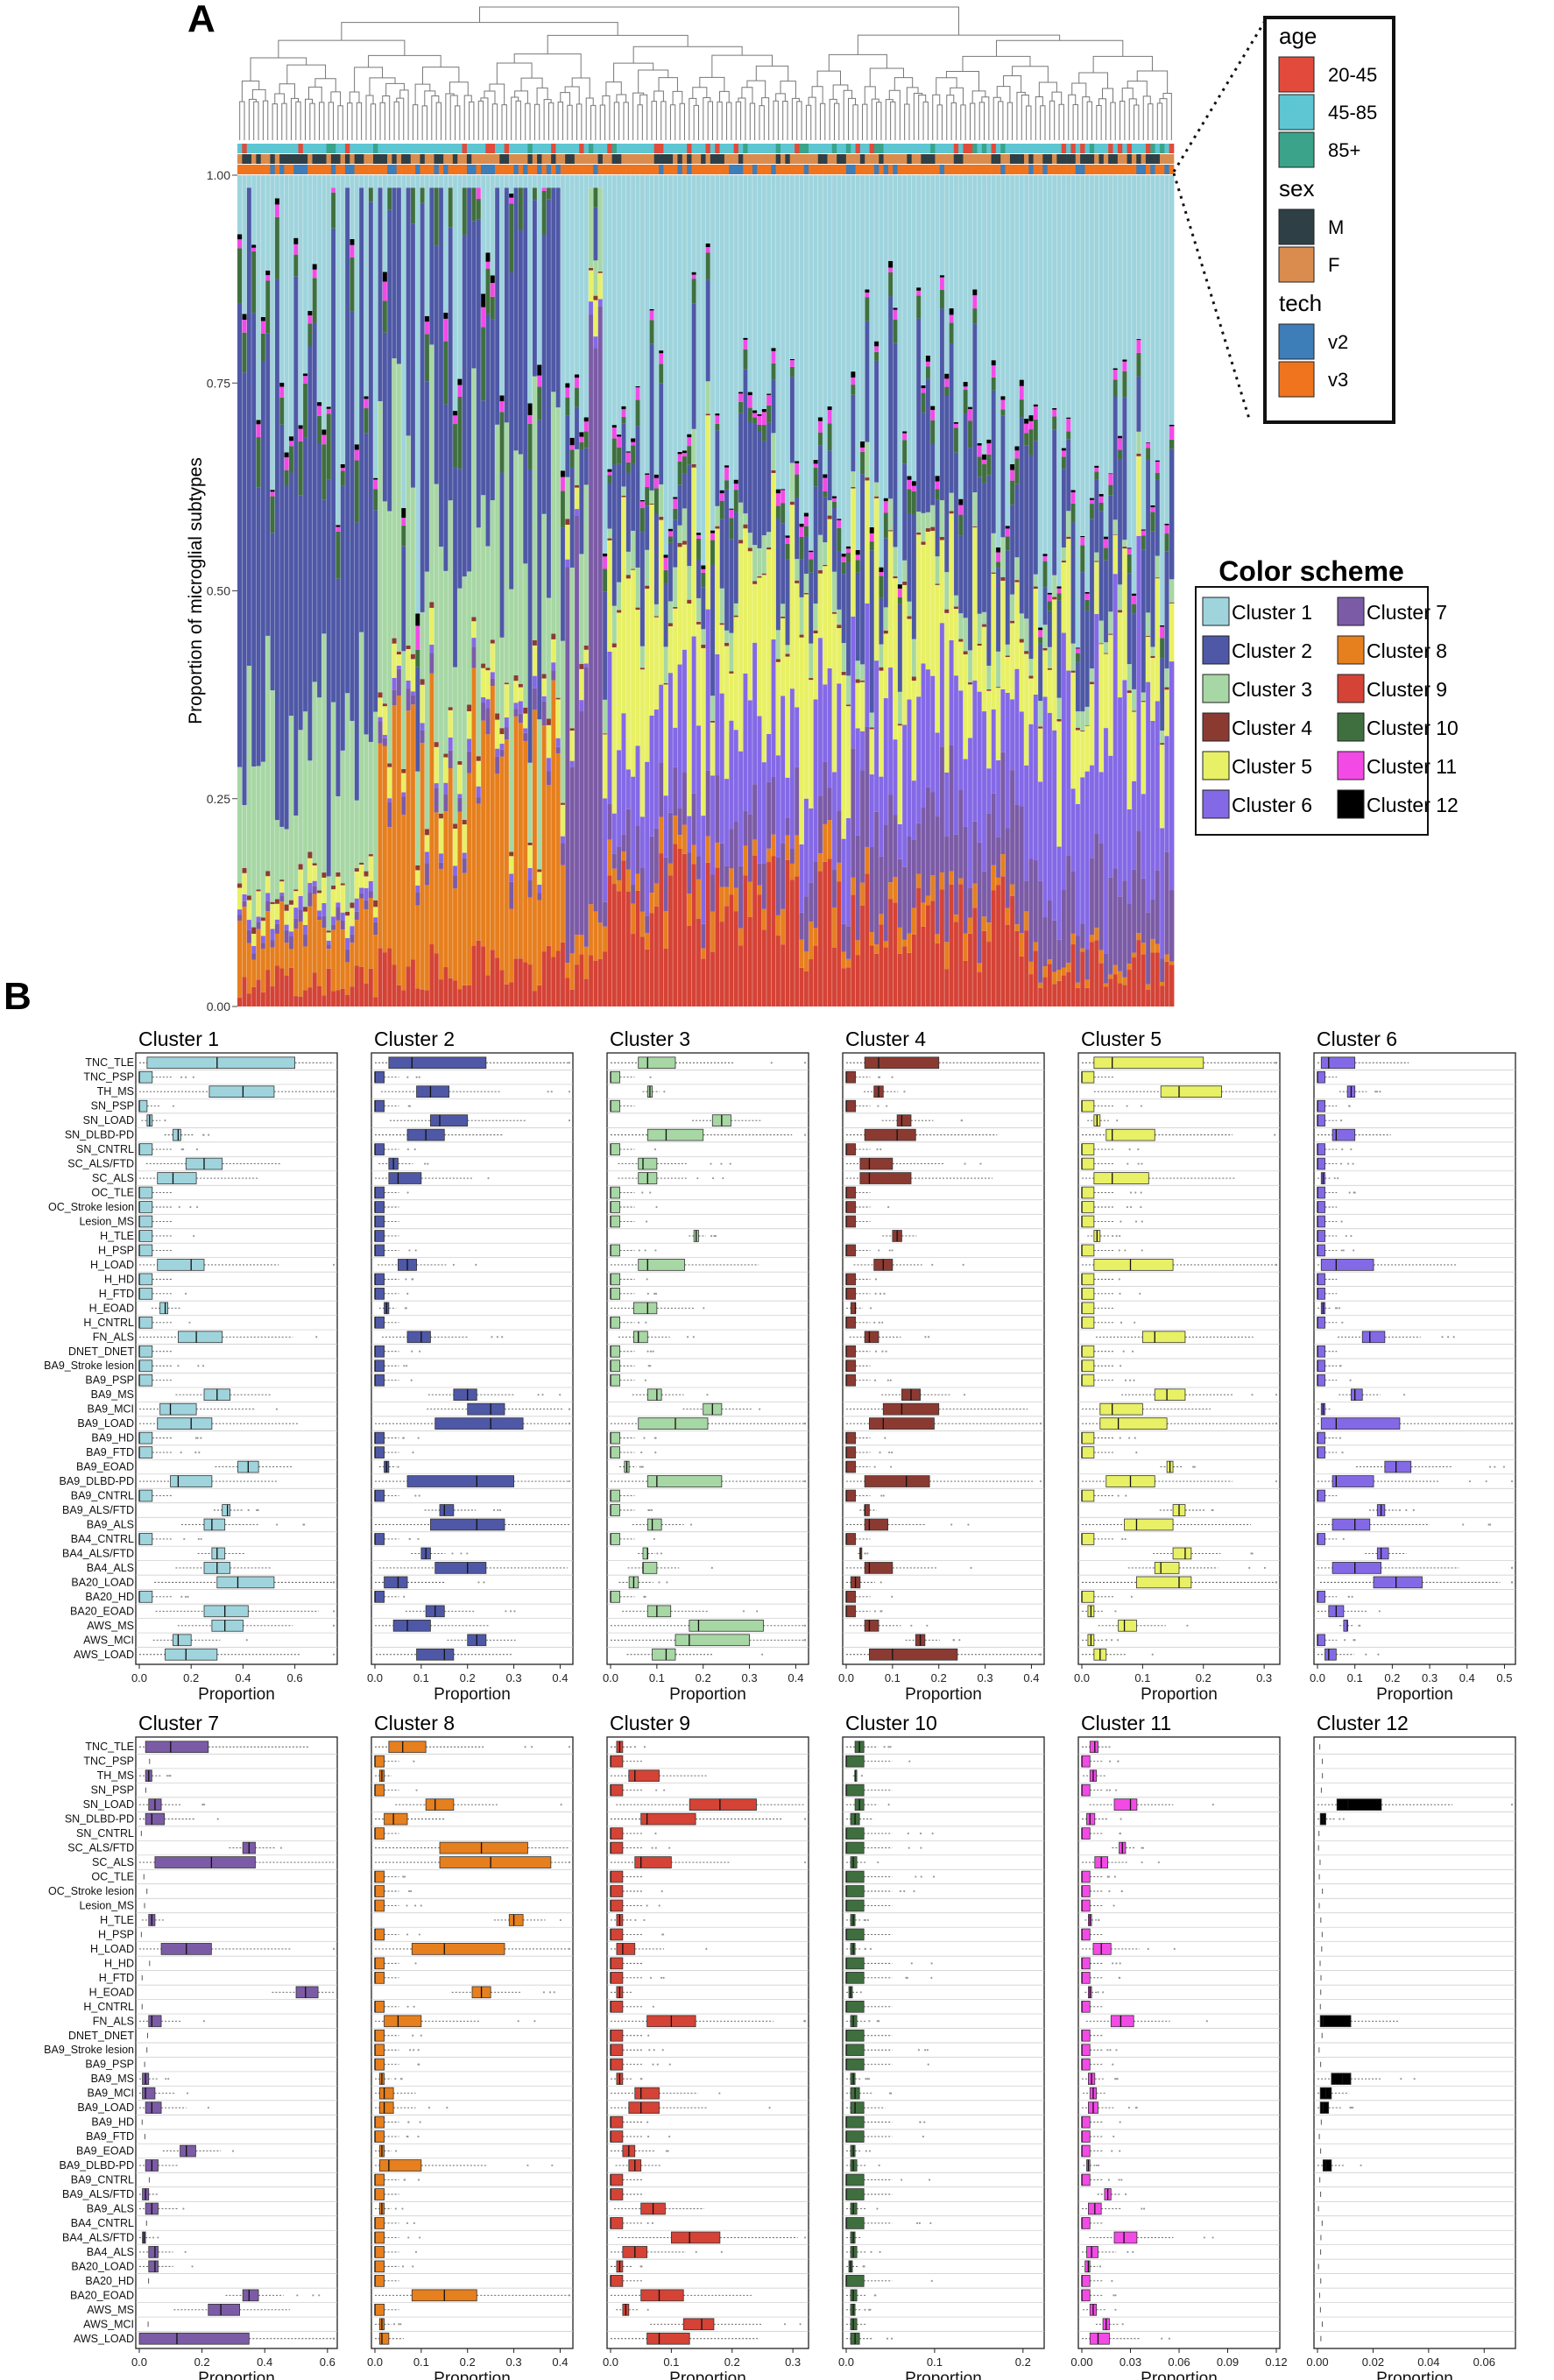 This screenshot has height=2380, width=1554. I want to click on panel-title: Cluster 4, so click(885, 1039).